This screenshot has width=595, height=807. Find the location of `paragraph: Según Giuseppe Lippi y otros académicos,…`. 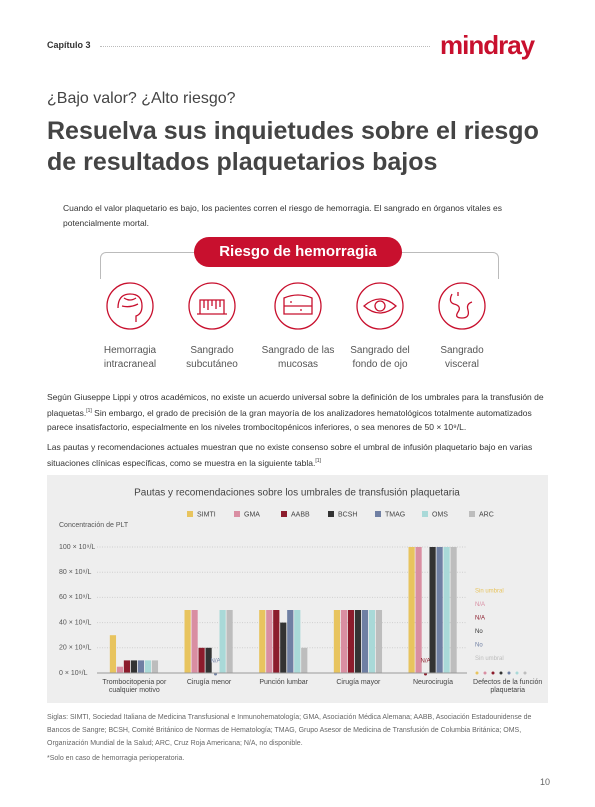

paragraph: Según Giuseppe Lippi y otros académicos,… is located at coordinates (297, 412).